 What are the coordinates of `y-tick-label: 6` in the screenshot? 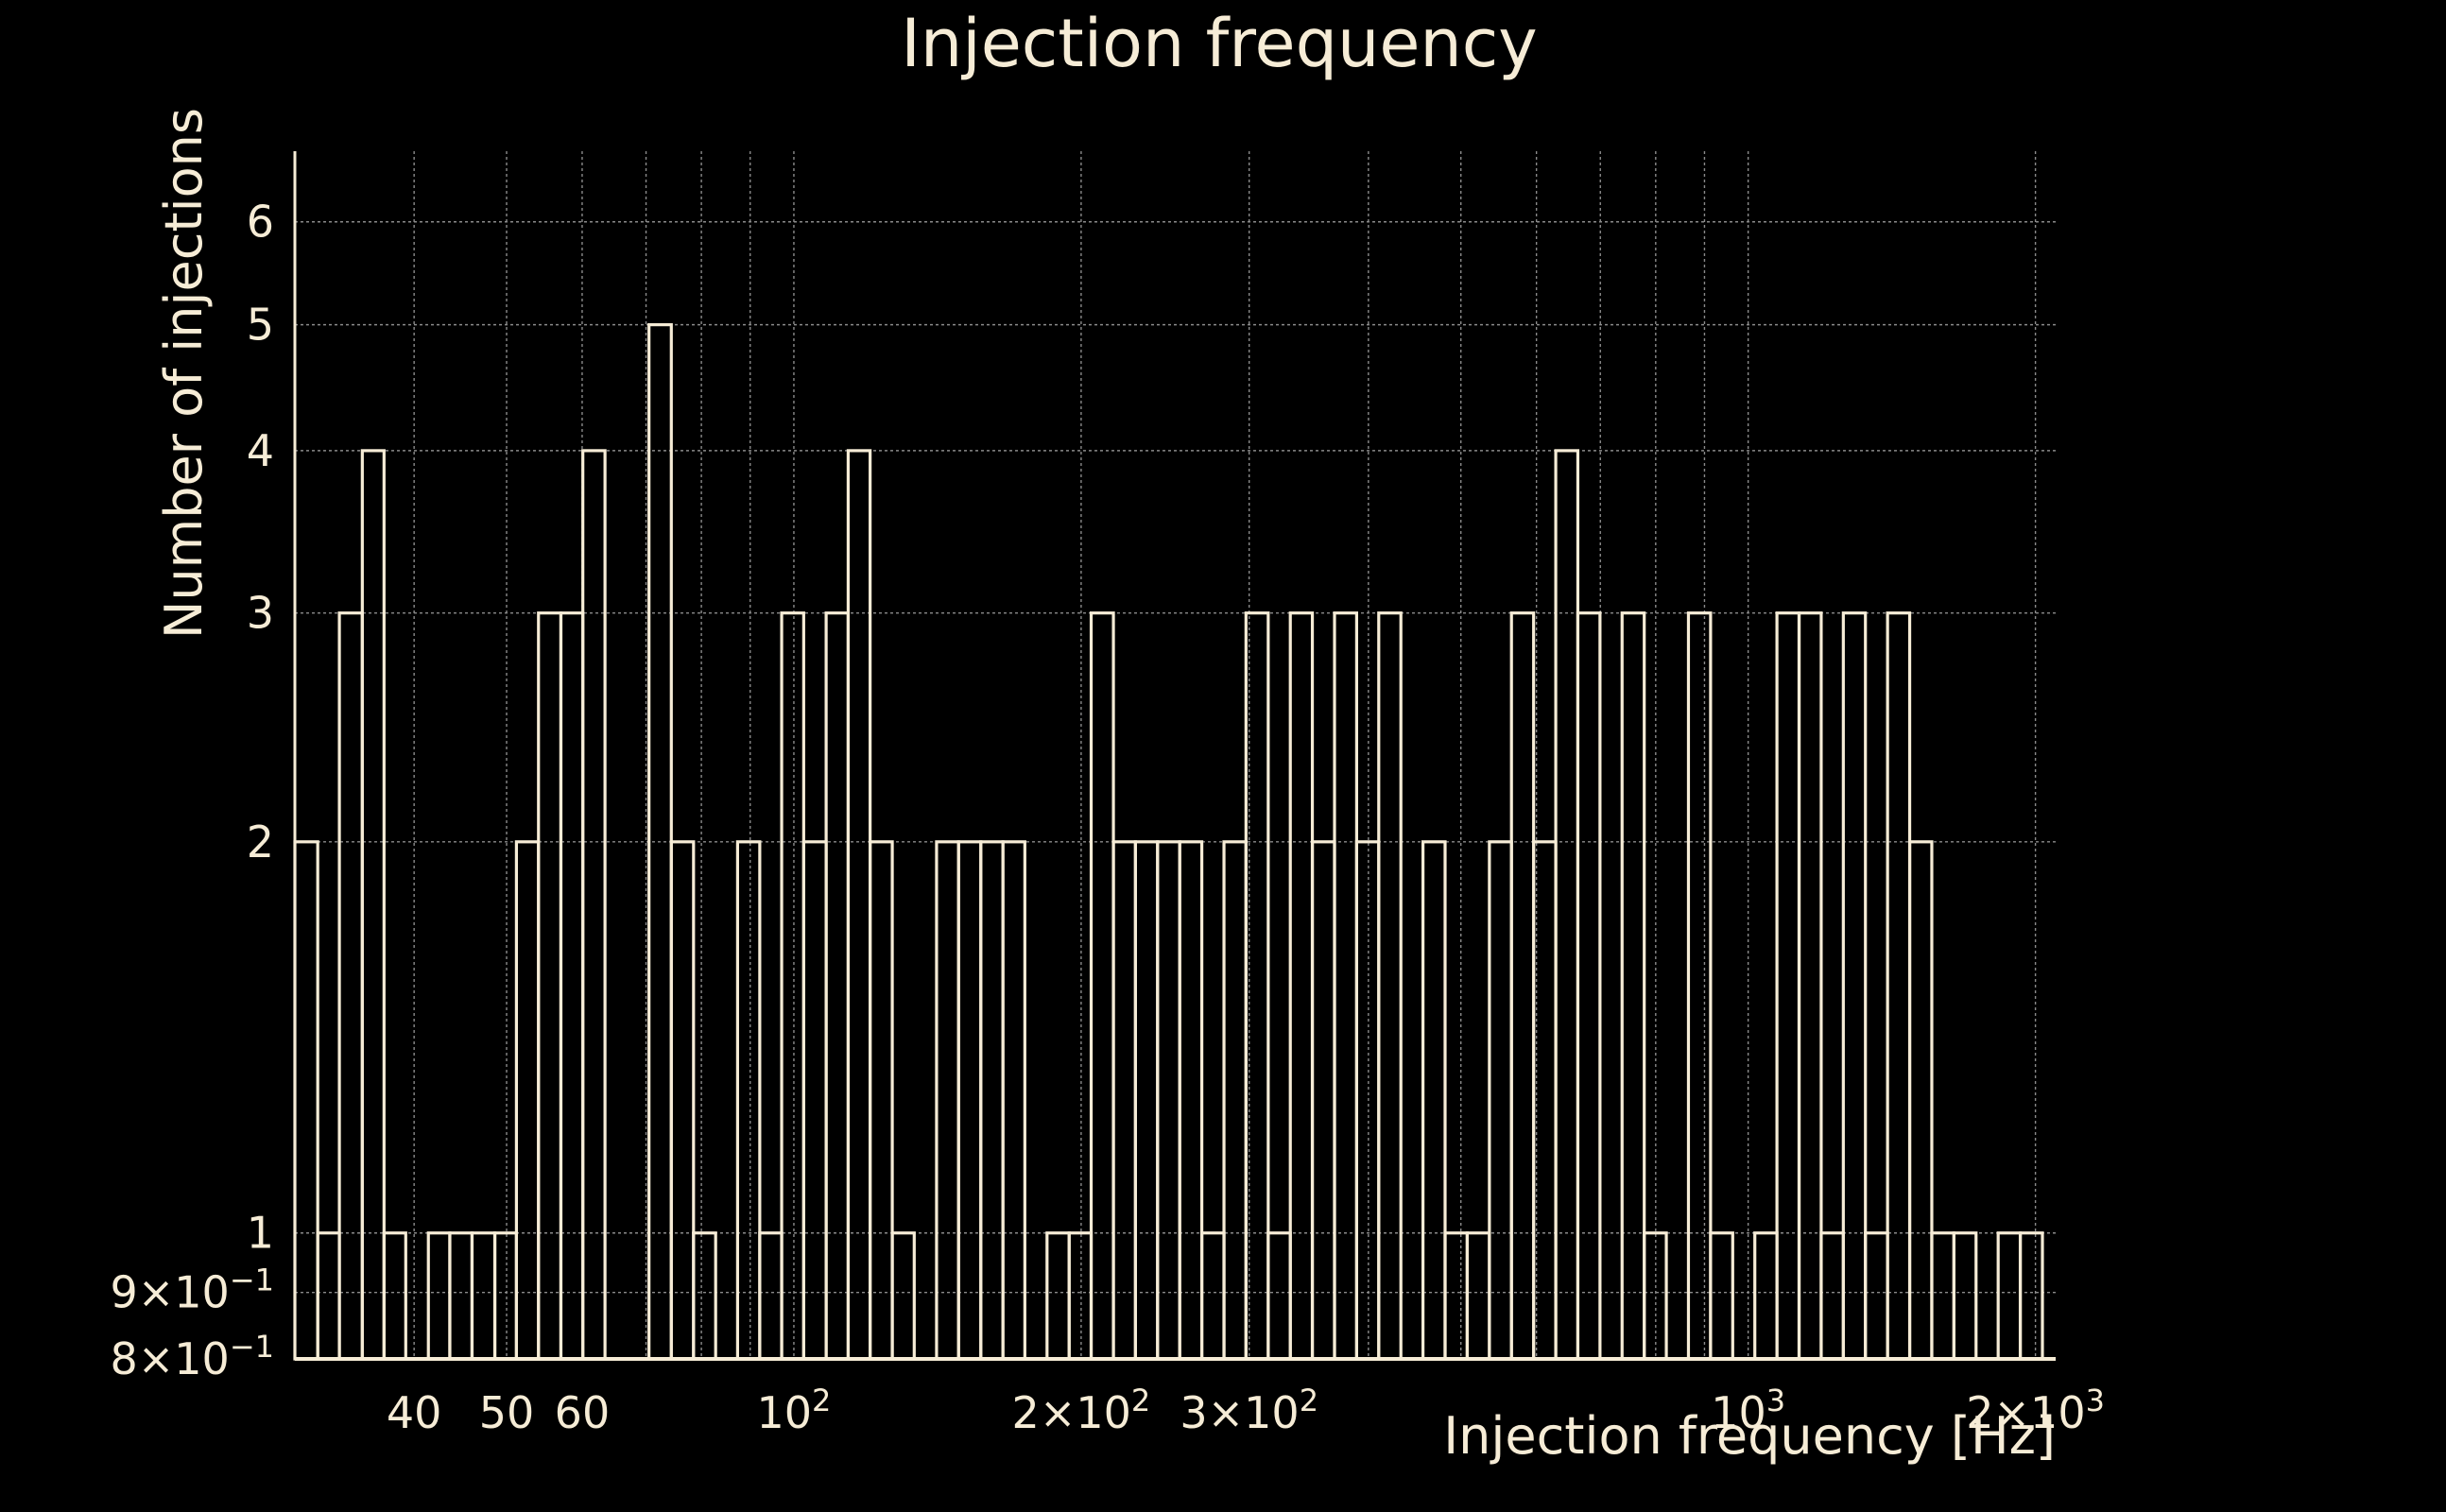 It's located at (260, 222).